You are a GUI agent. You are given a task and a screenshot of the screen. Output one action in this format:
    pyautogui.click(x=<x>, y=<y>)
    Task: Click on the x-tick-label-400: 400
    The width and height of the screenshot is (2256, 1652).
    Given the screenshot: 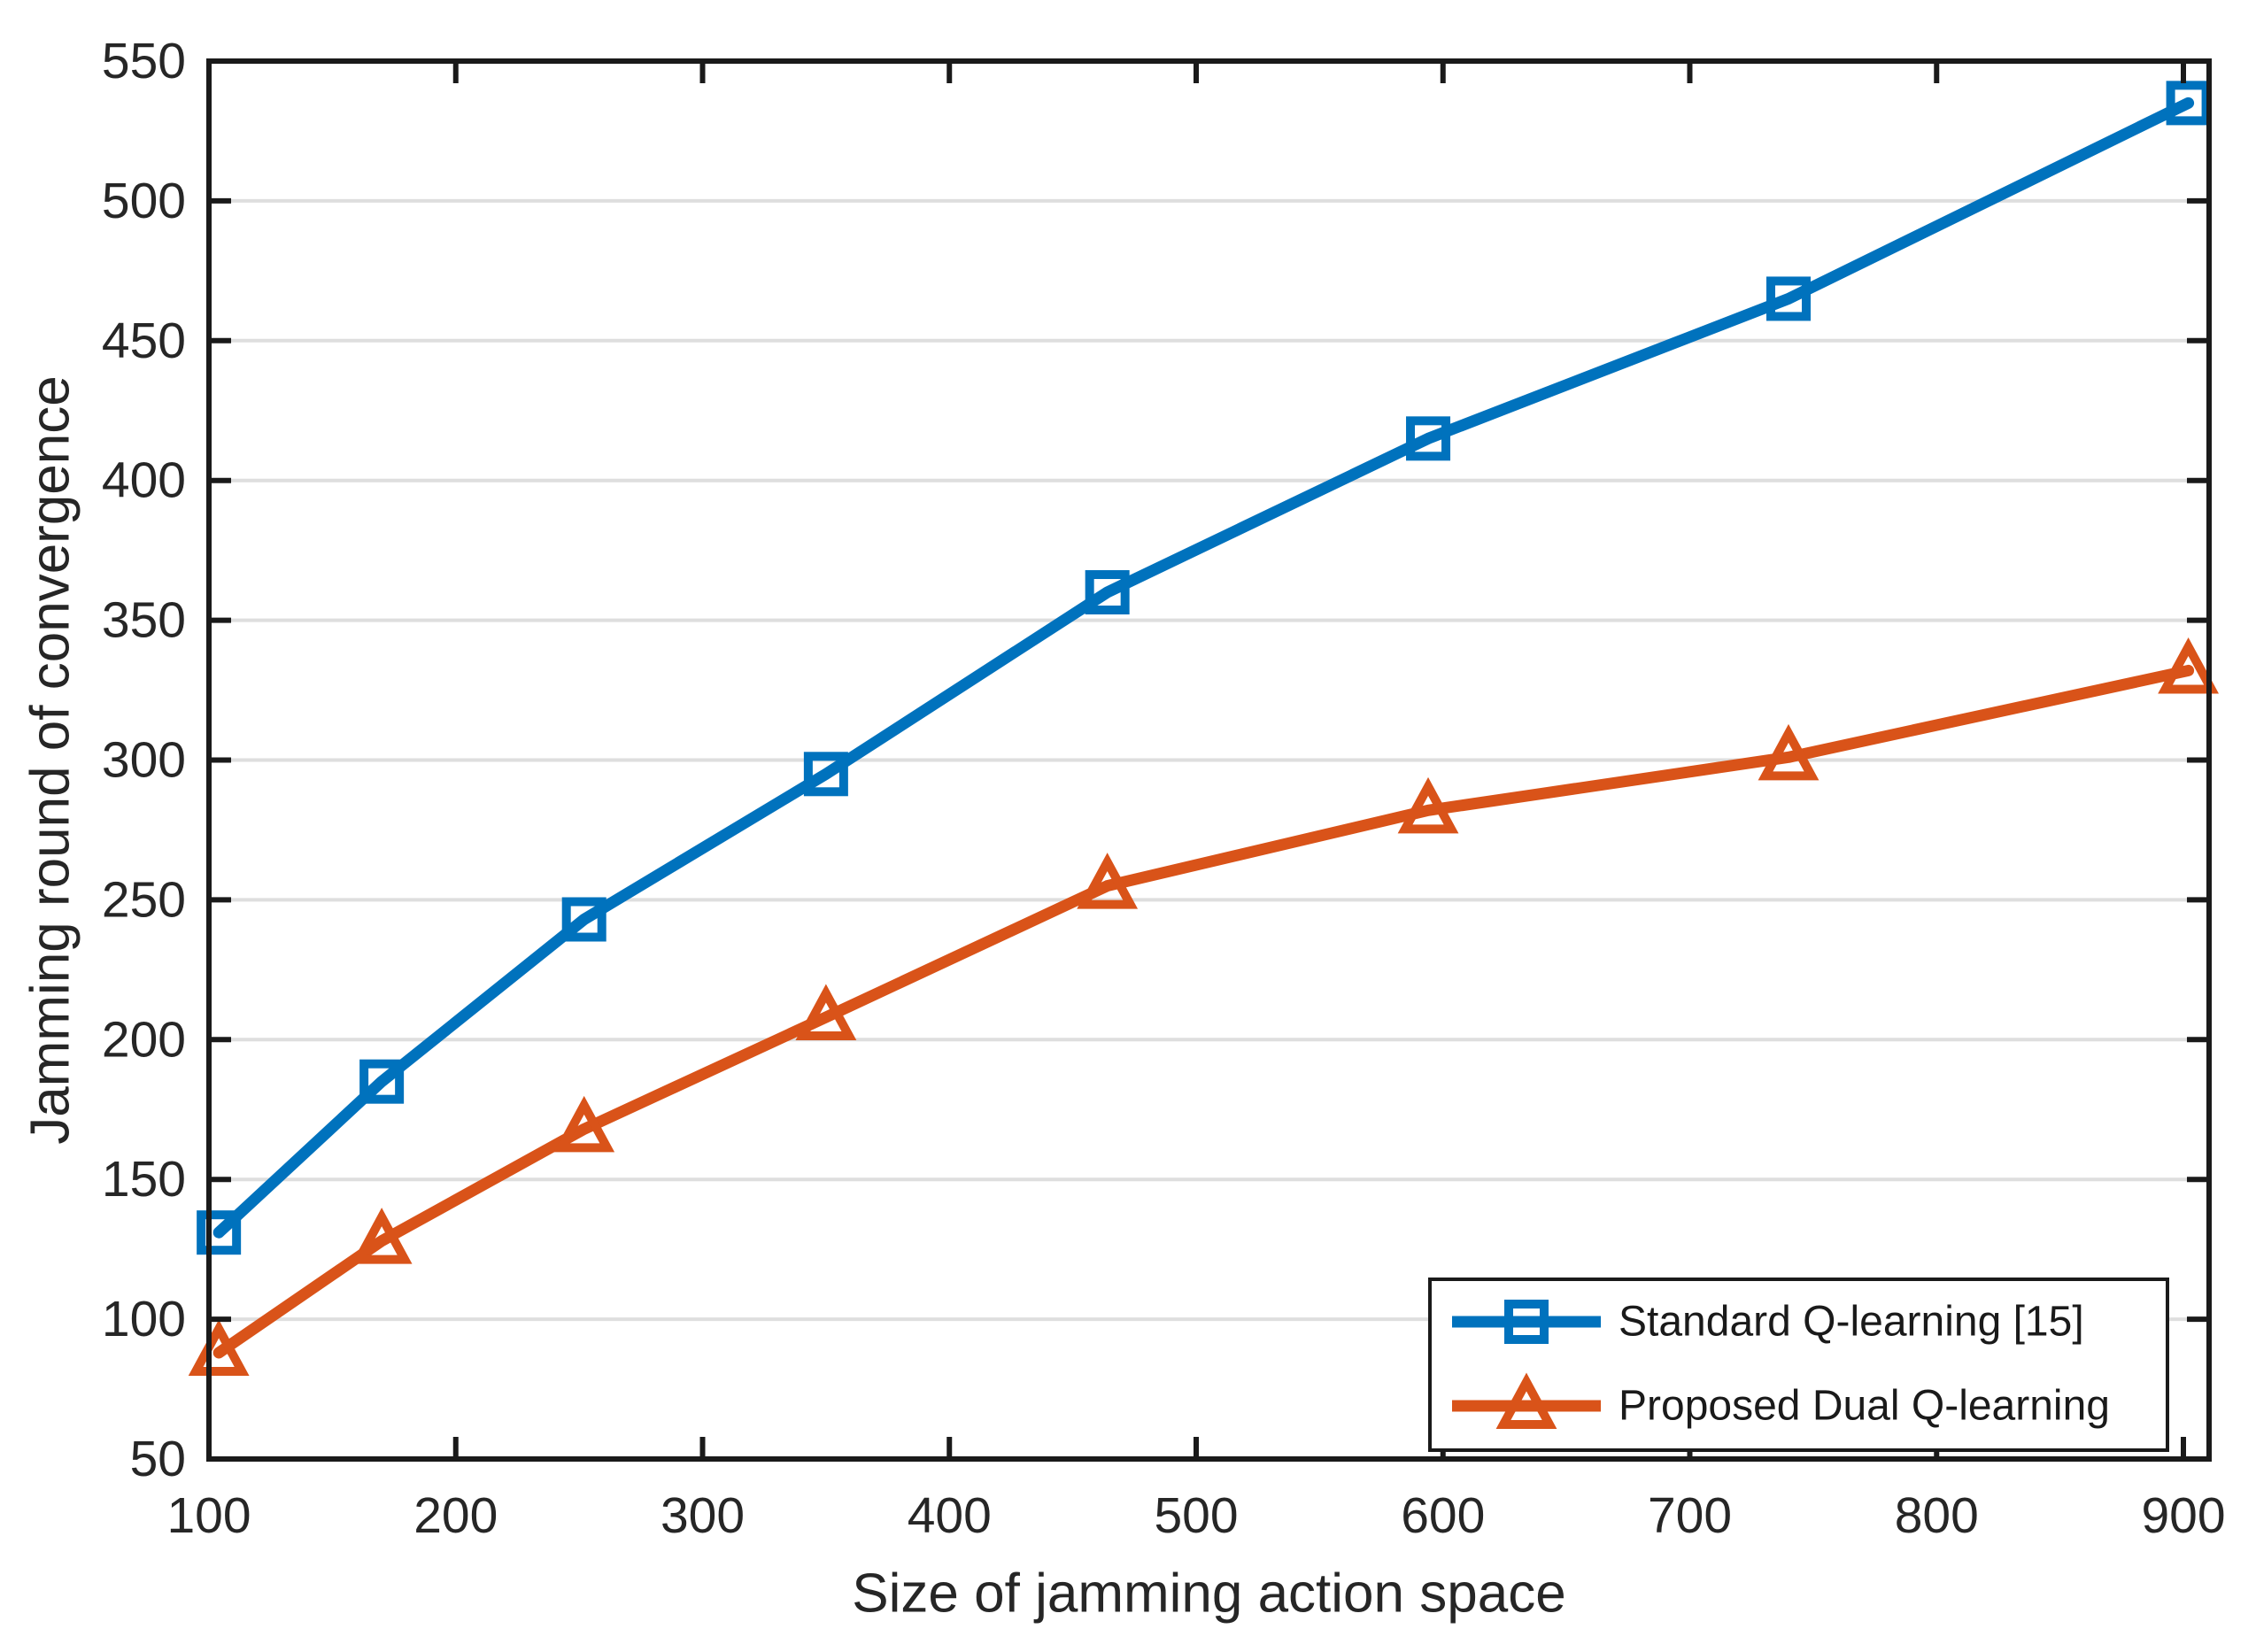 What is the action you would take?
    pyautogui.click(x=950, y=1515)
    